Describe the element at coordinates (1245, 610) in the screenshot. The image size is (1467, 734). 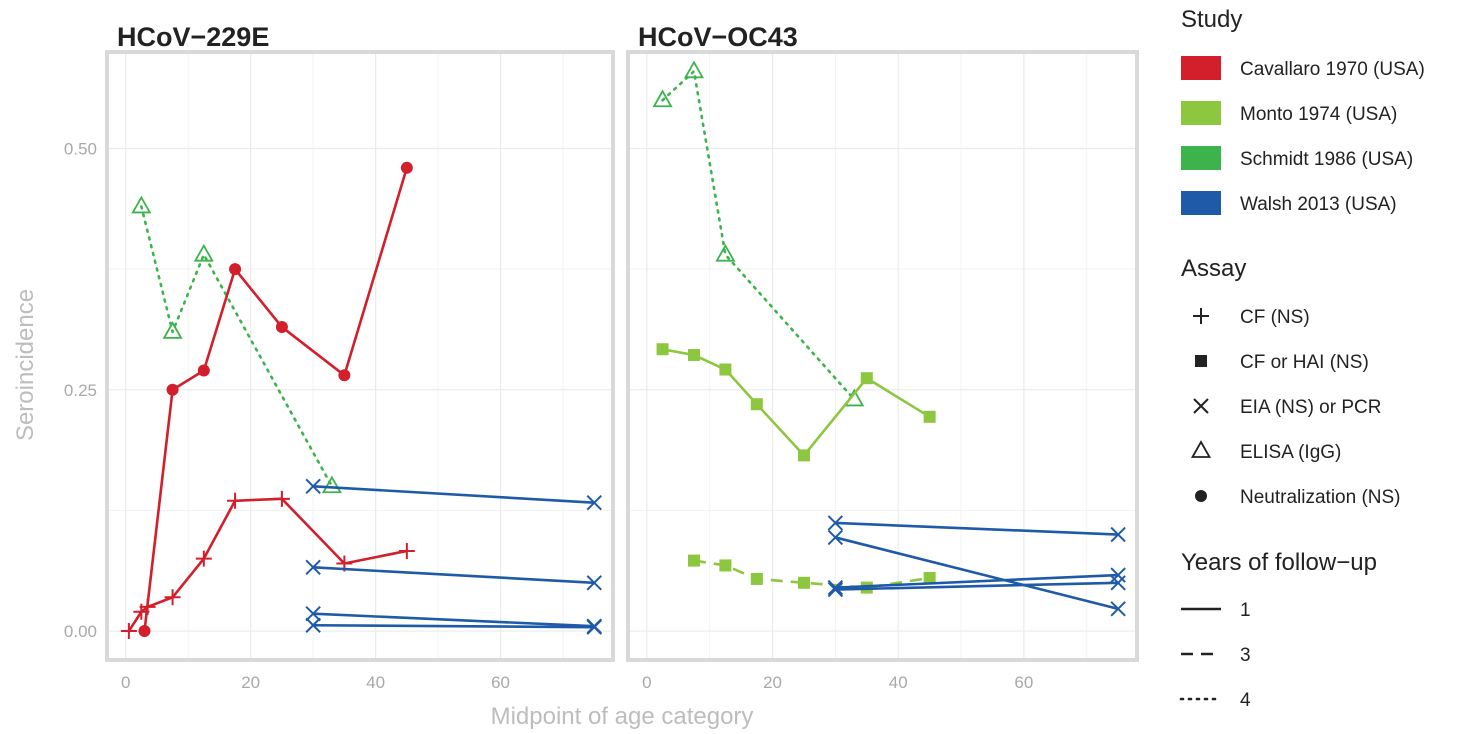
I see `legend-label: 1` at that location.